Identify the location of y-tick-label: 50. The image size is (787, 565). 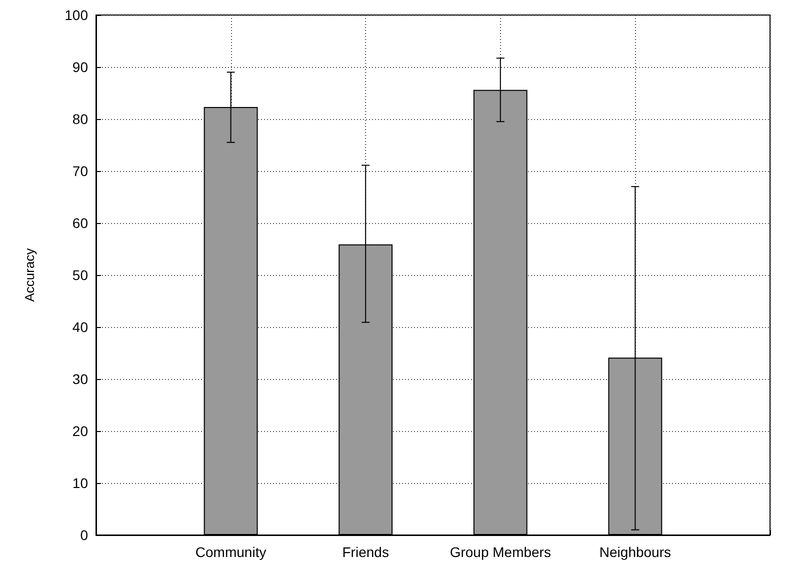
(80, 275).